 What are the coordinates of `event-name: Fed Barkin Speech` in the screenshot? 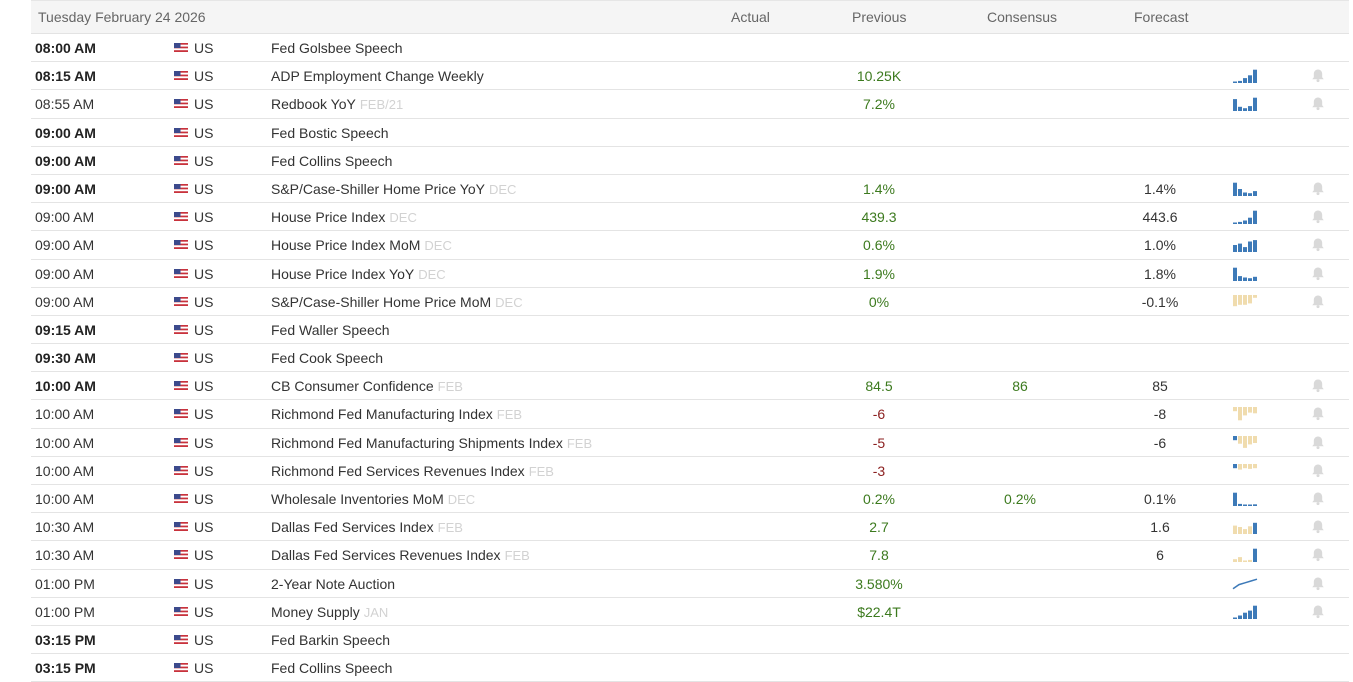 It's located at (330, 640).